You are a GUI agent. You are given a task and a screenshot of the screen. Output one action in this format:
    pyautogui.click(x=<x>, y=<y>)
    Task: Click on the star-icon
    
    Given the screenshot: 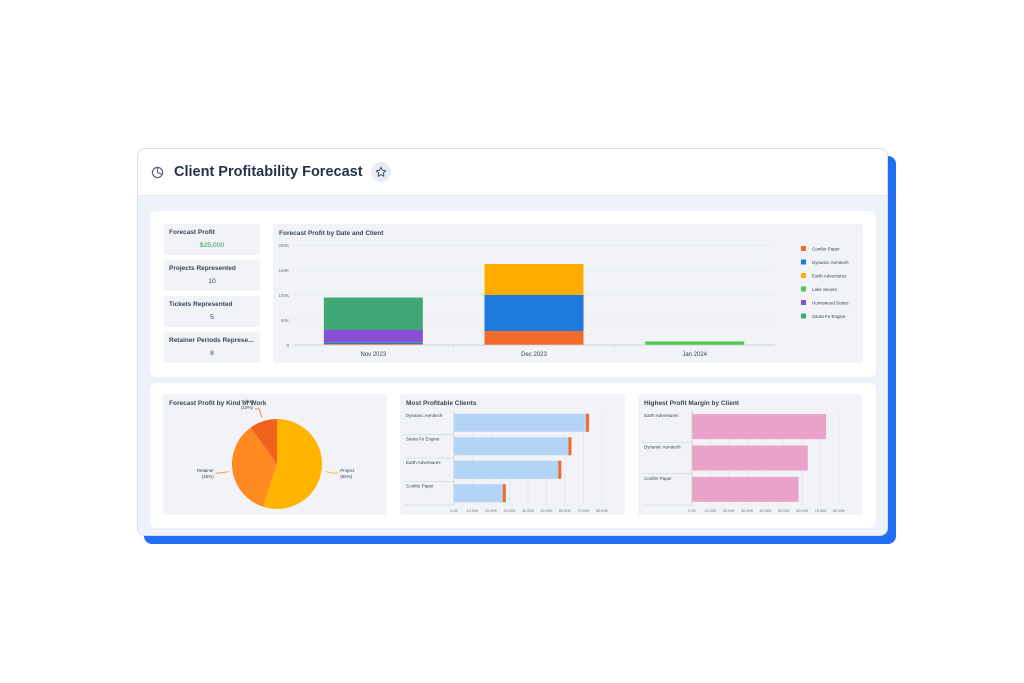 What is the action you would take?
    pyautogui.click(x=380, y=171)
    